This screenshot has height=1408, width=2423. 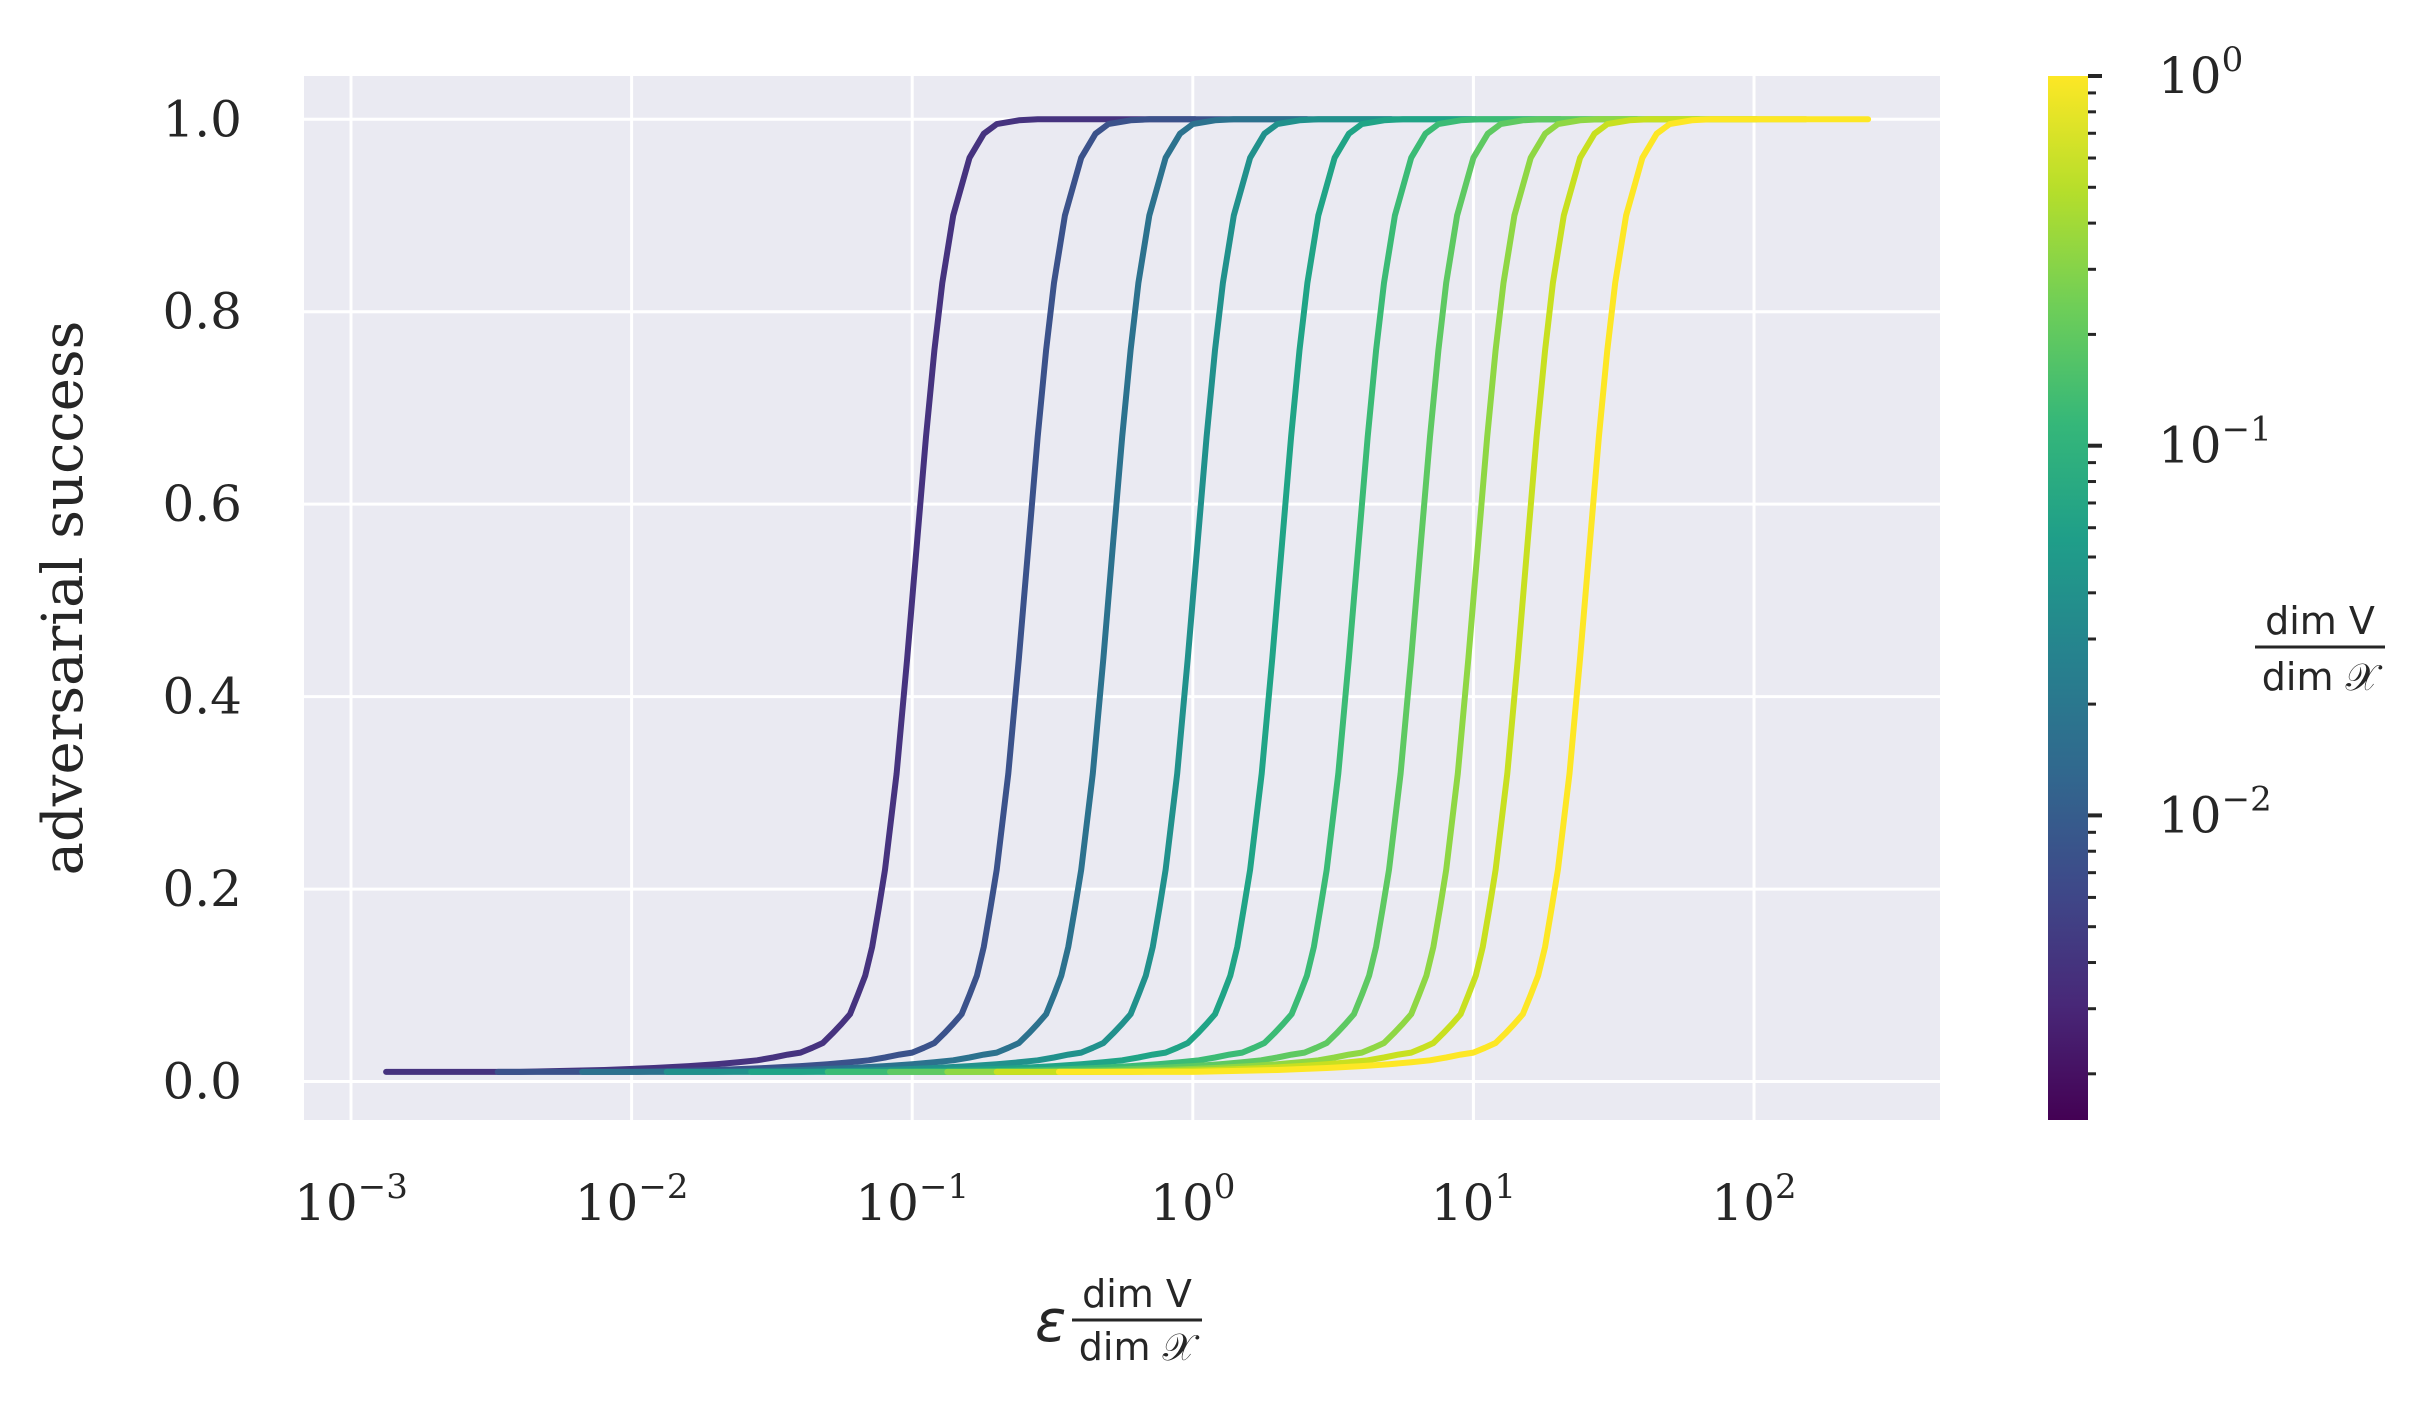 What do you see at coordinates (2215, 811) in the screenshot?
I see `colorbar-tick-label: 10⁻²` at bounding box center [2215, 811].